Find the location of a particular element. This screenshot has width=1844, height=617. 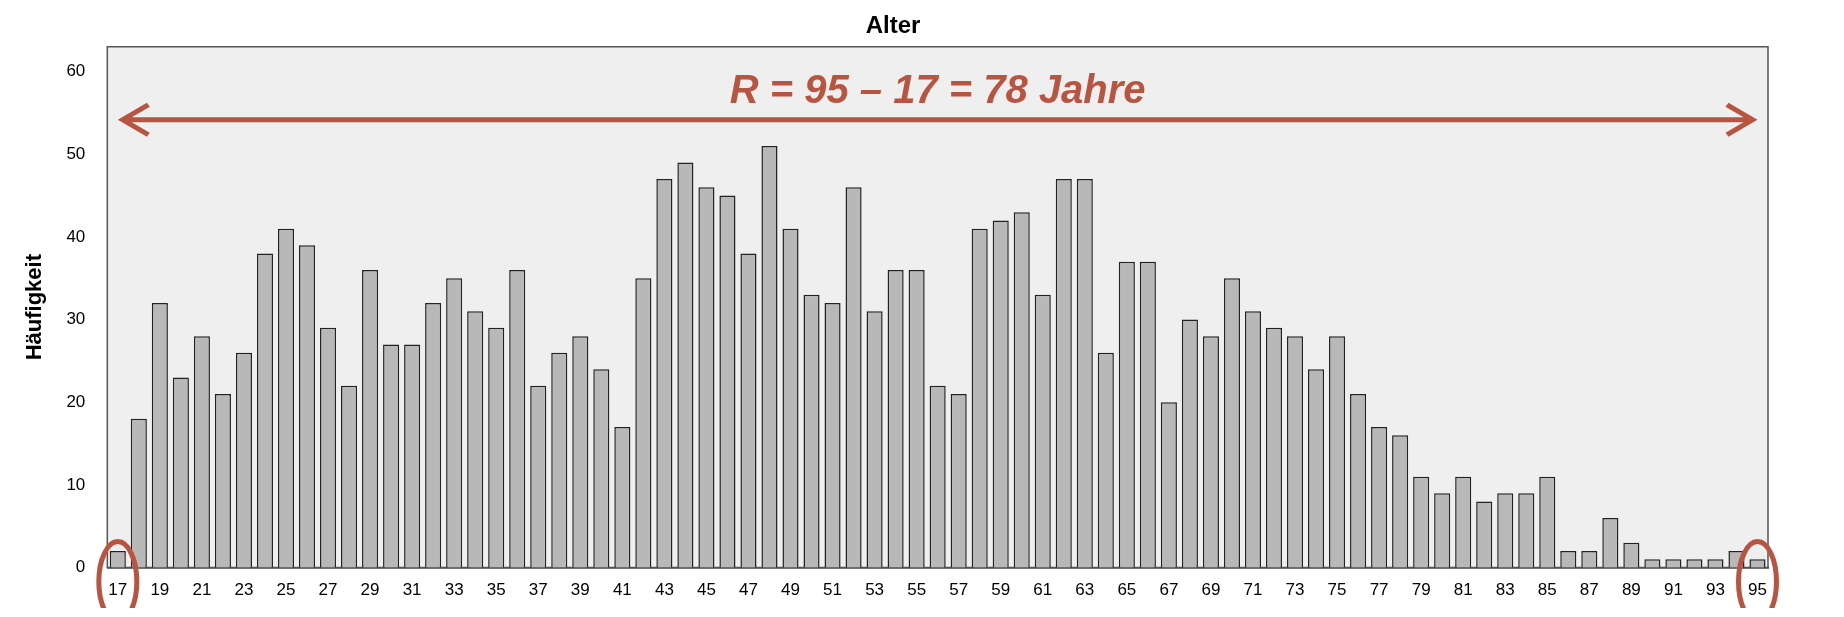

x-tick-label: 75 is located at coordinates (1337, 590).